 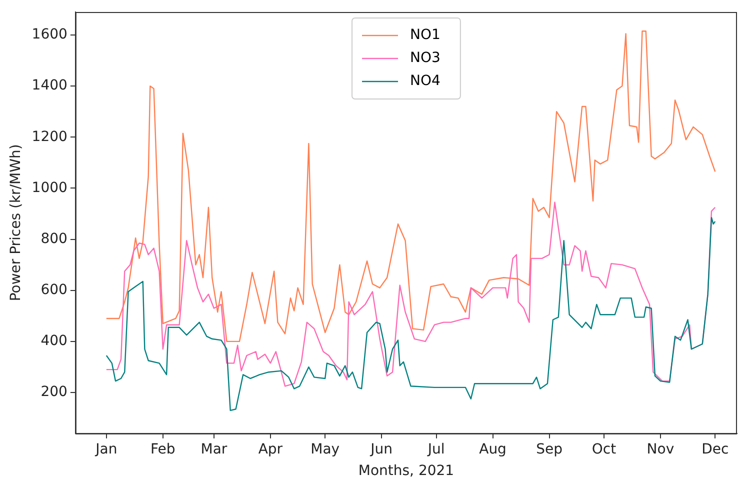 I want to click on x-tick-label: Jan, so click(x=106, y=449).